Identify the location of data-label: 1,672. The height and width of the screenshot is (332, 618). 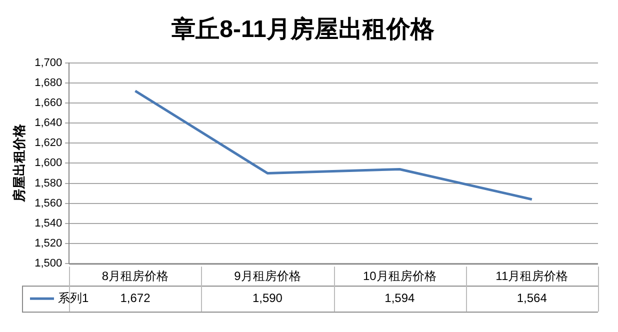
(135, 297).